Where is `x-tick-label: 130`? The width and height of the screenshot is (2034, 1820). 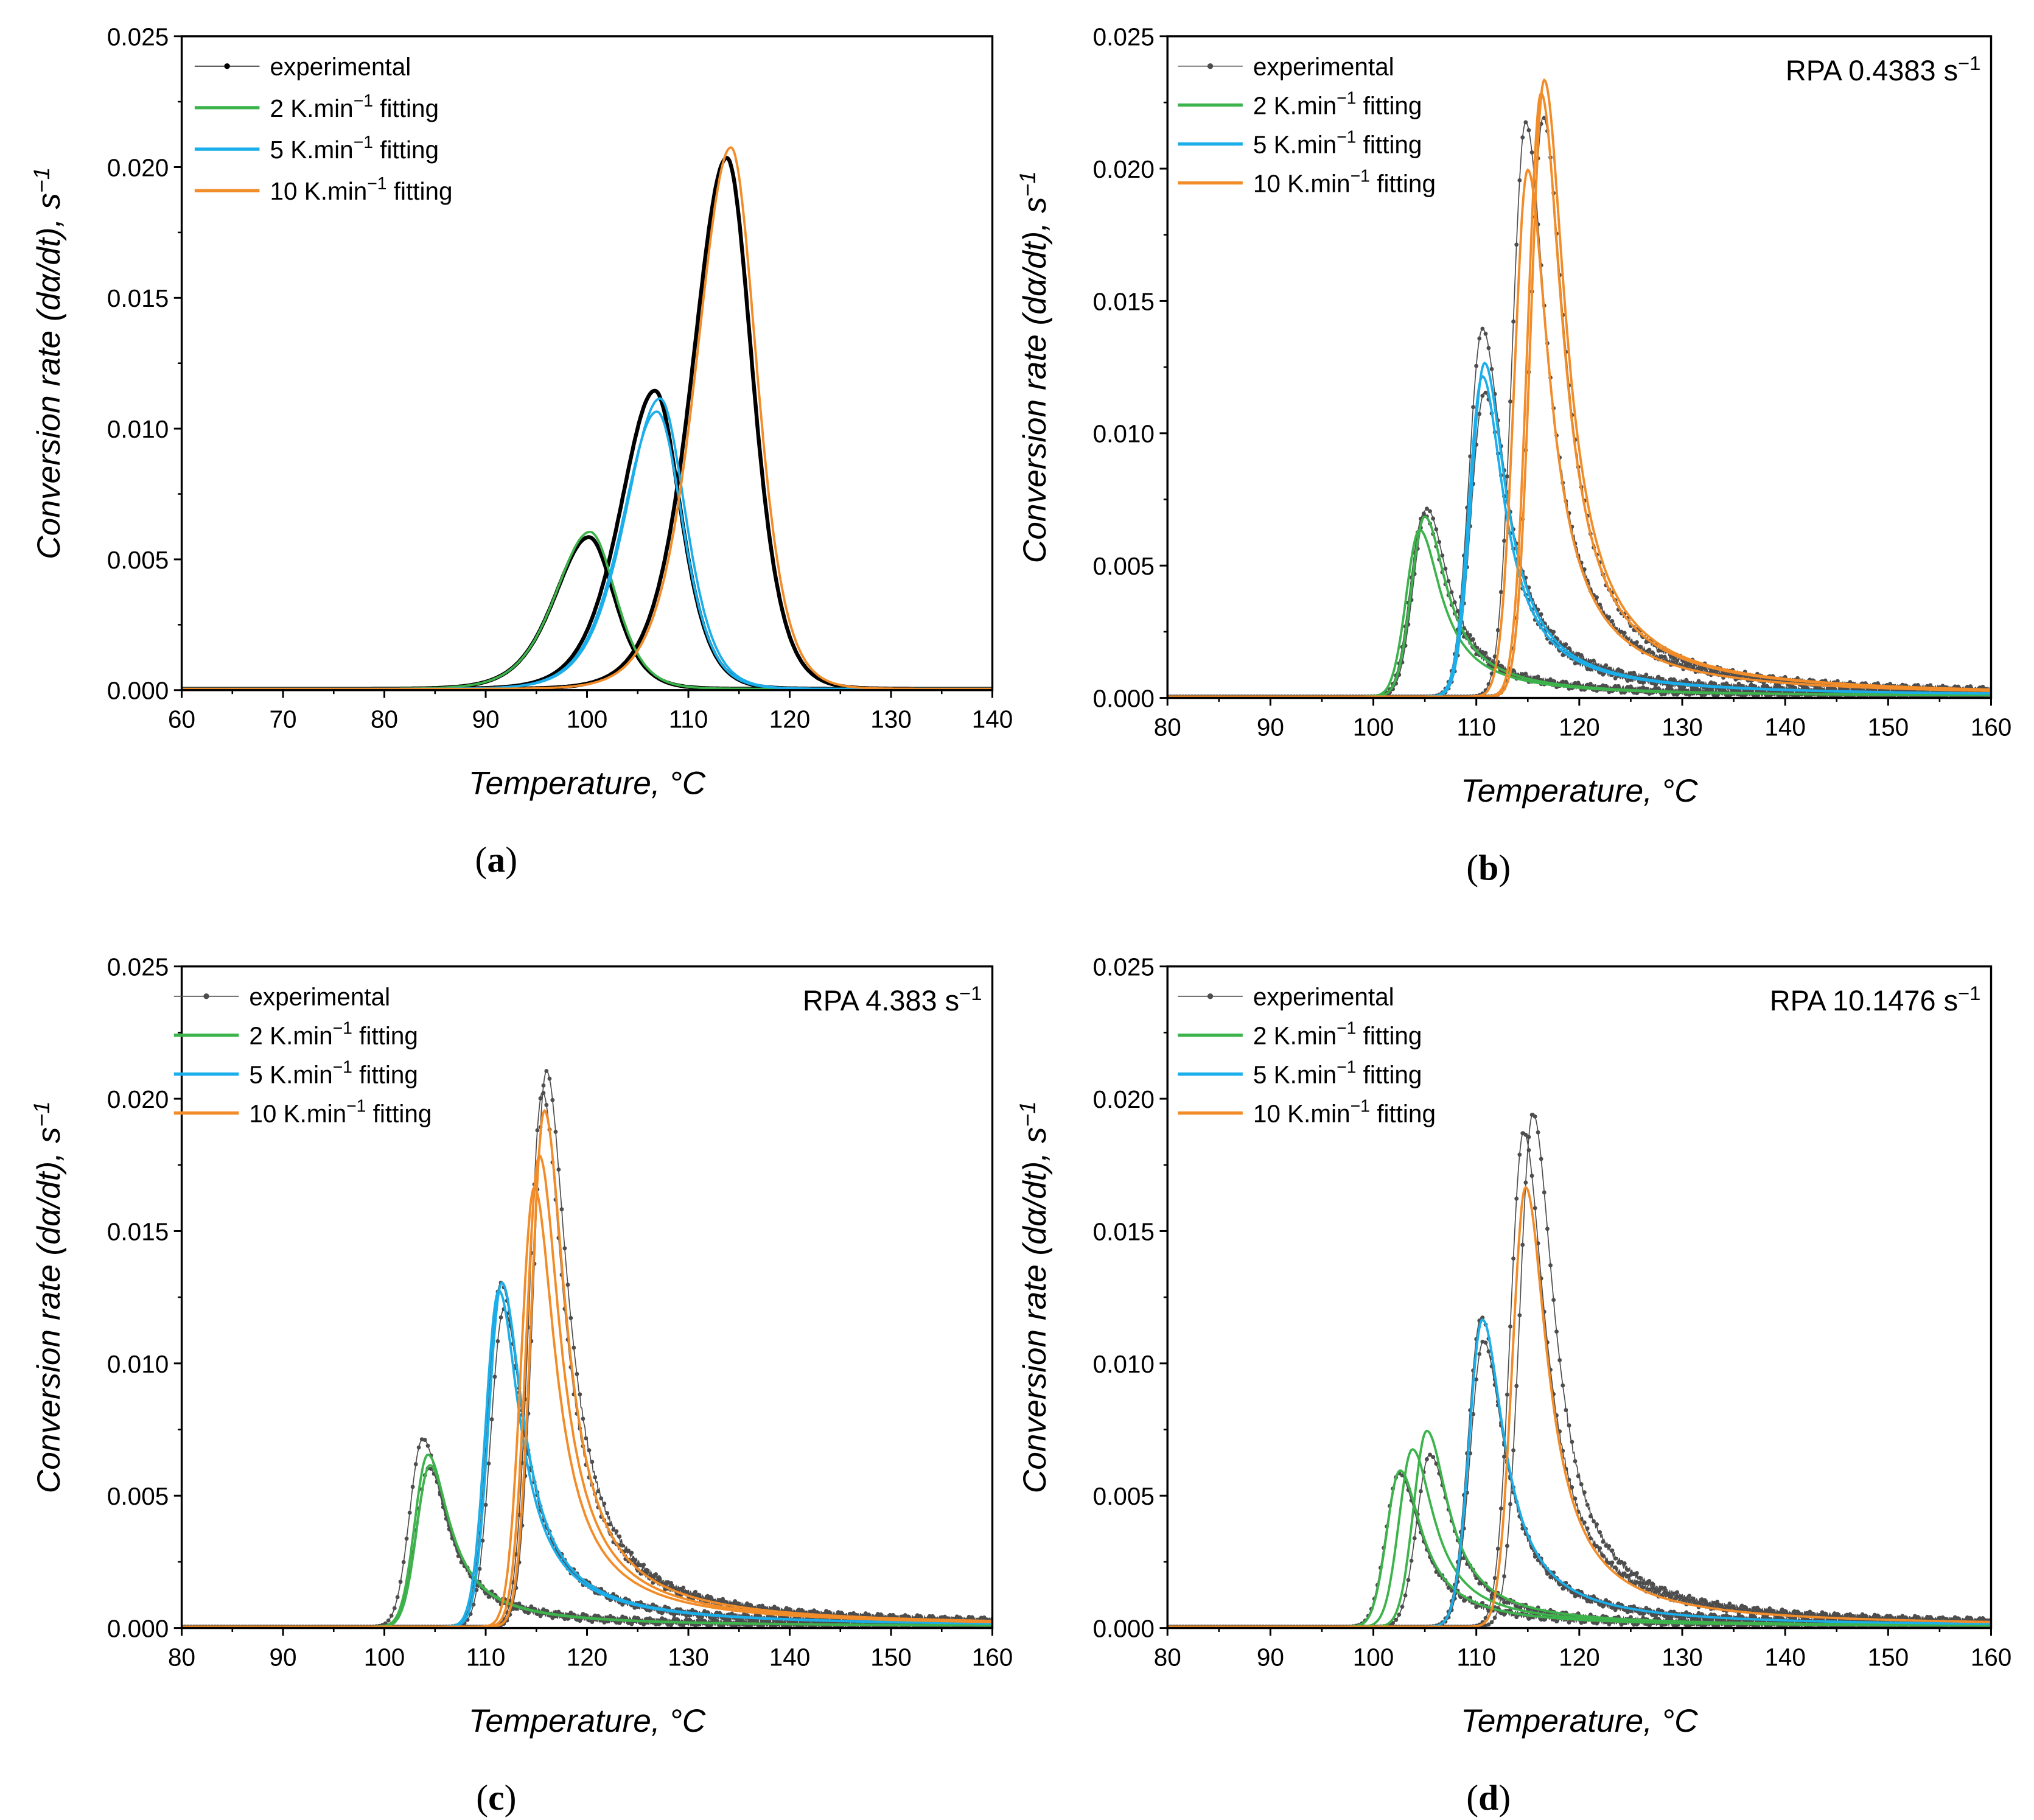
x-tick-label: 130 is located at coordinates (891, 719).